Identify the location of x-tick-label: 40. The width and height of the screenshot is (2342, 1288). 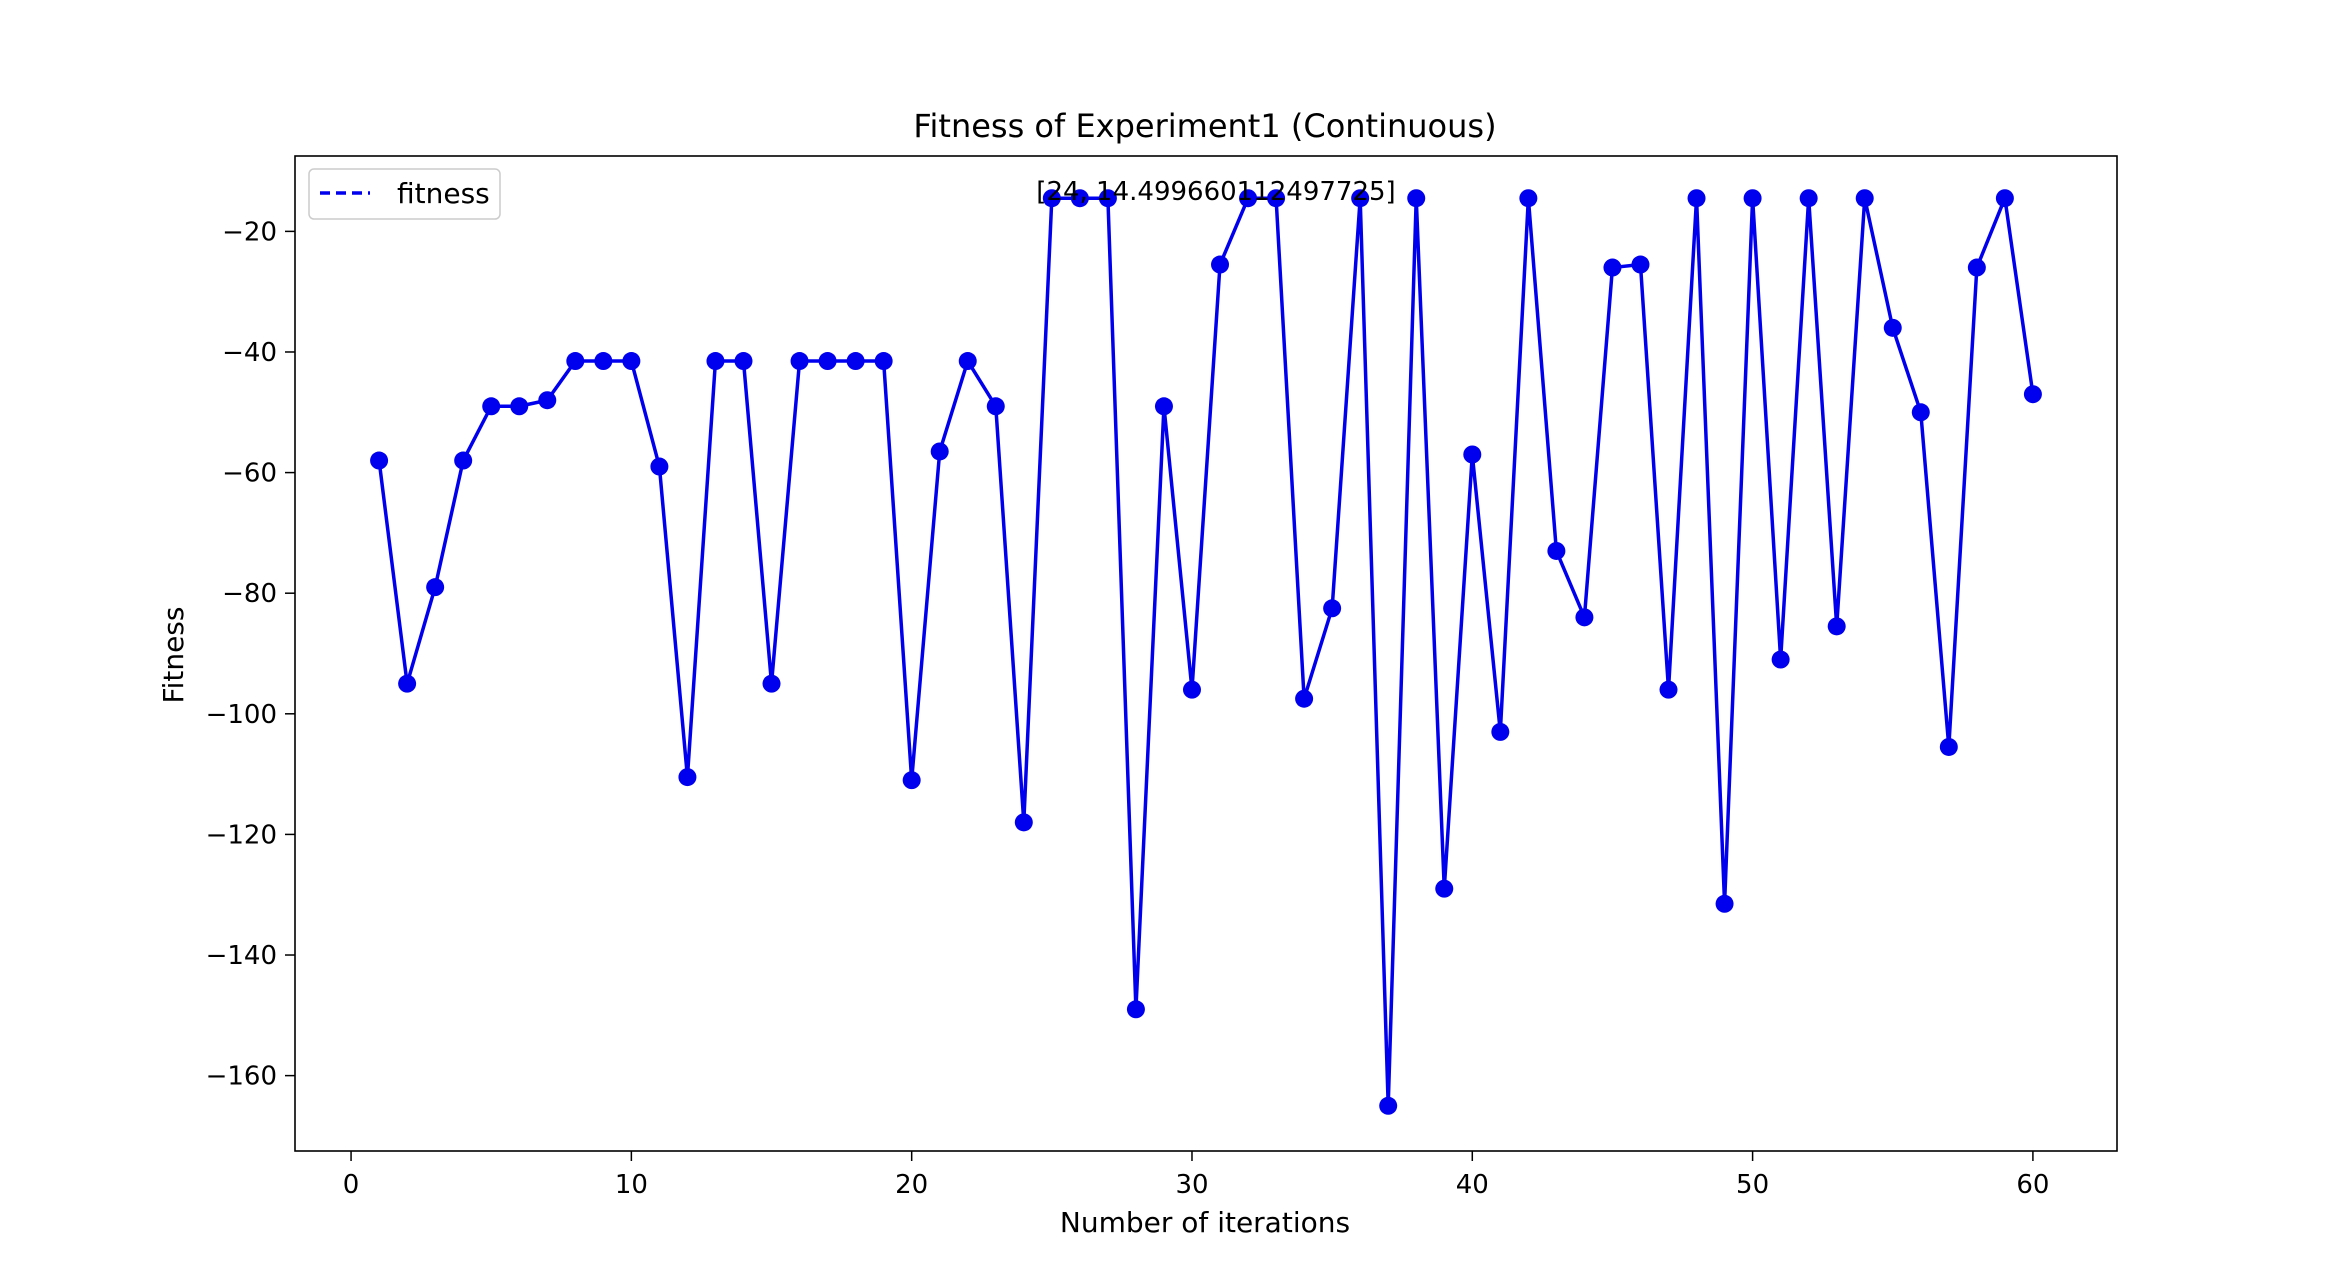
(1472, 1185).